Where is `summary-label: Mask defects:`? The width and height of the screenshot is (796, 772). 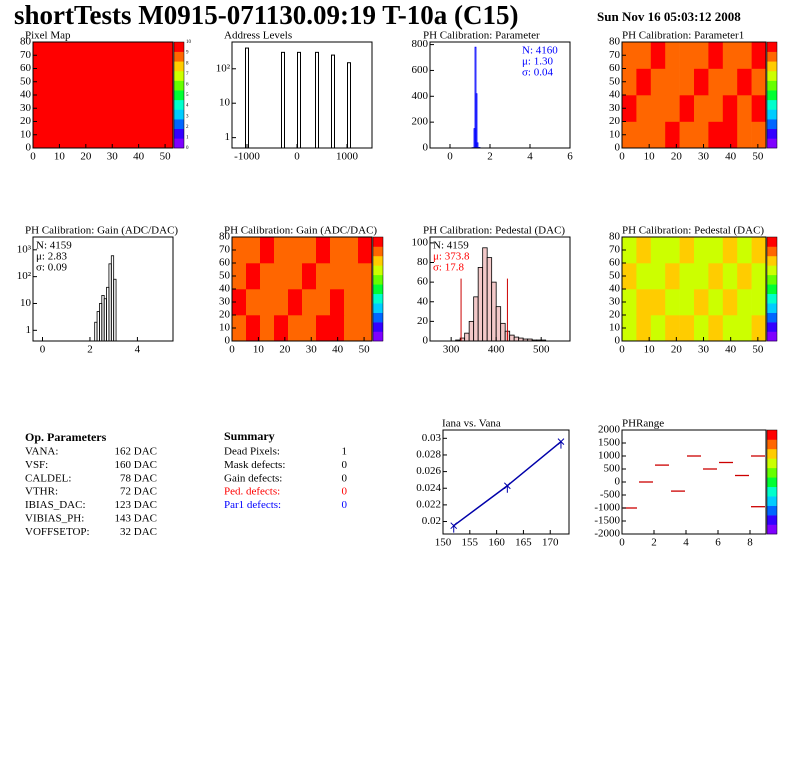 summary-label: Mask defects: is located at coordinates (254, 465).